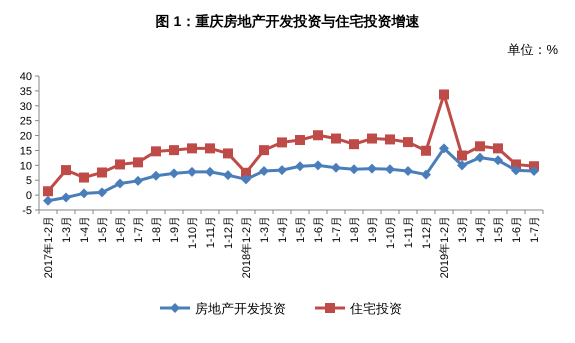 The height and width of the screenshot is (343, 575). Describe the element at coordinates (26, 166) in the screenshot. I see `y-tick-label: 10` at that location.